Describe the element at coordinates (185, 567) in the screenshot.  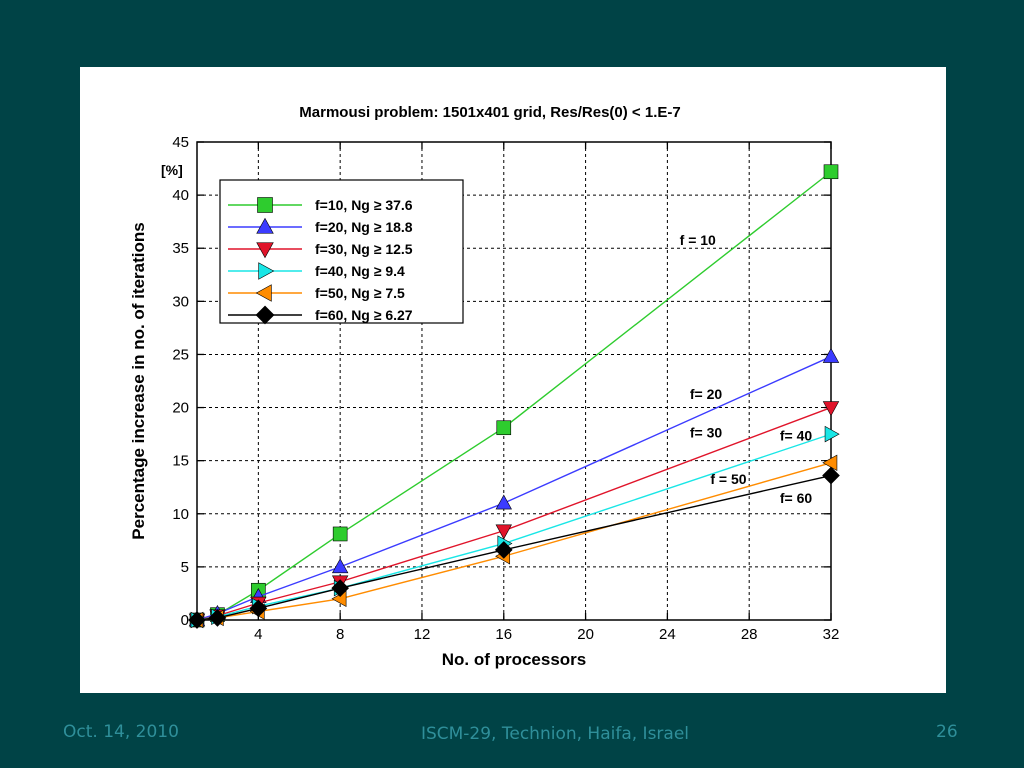
I see `y-tick-label: 5` at that location.